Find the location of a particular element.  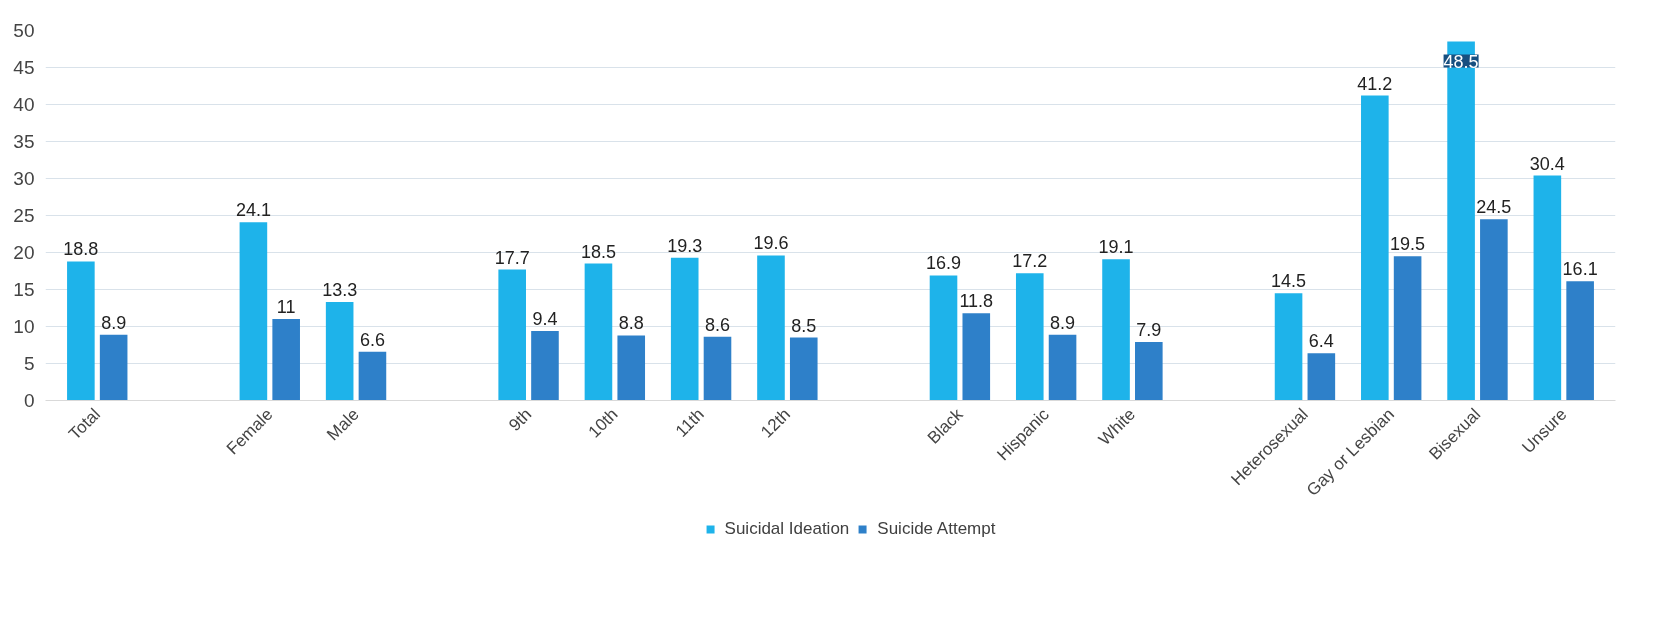

data-label: 11 is located at coordinates (286, 307).